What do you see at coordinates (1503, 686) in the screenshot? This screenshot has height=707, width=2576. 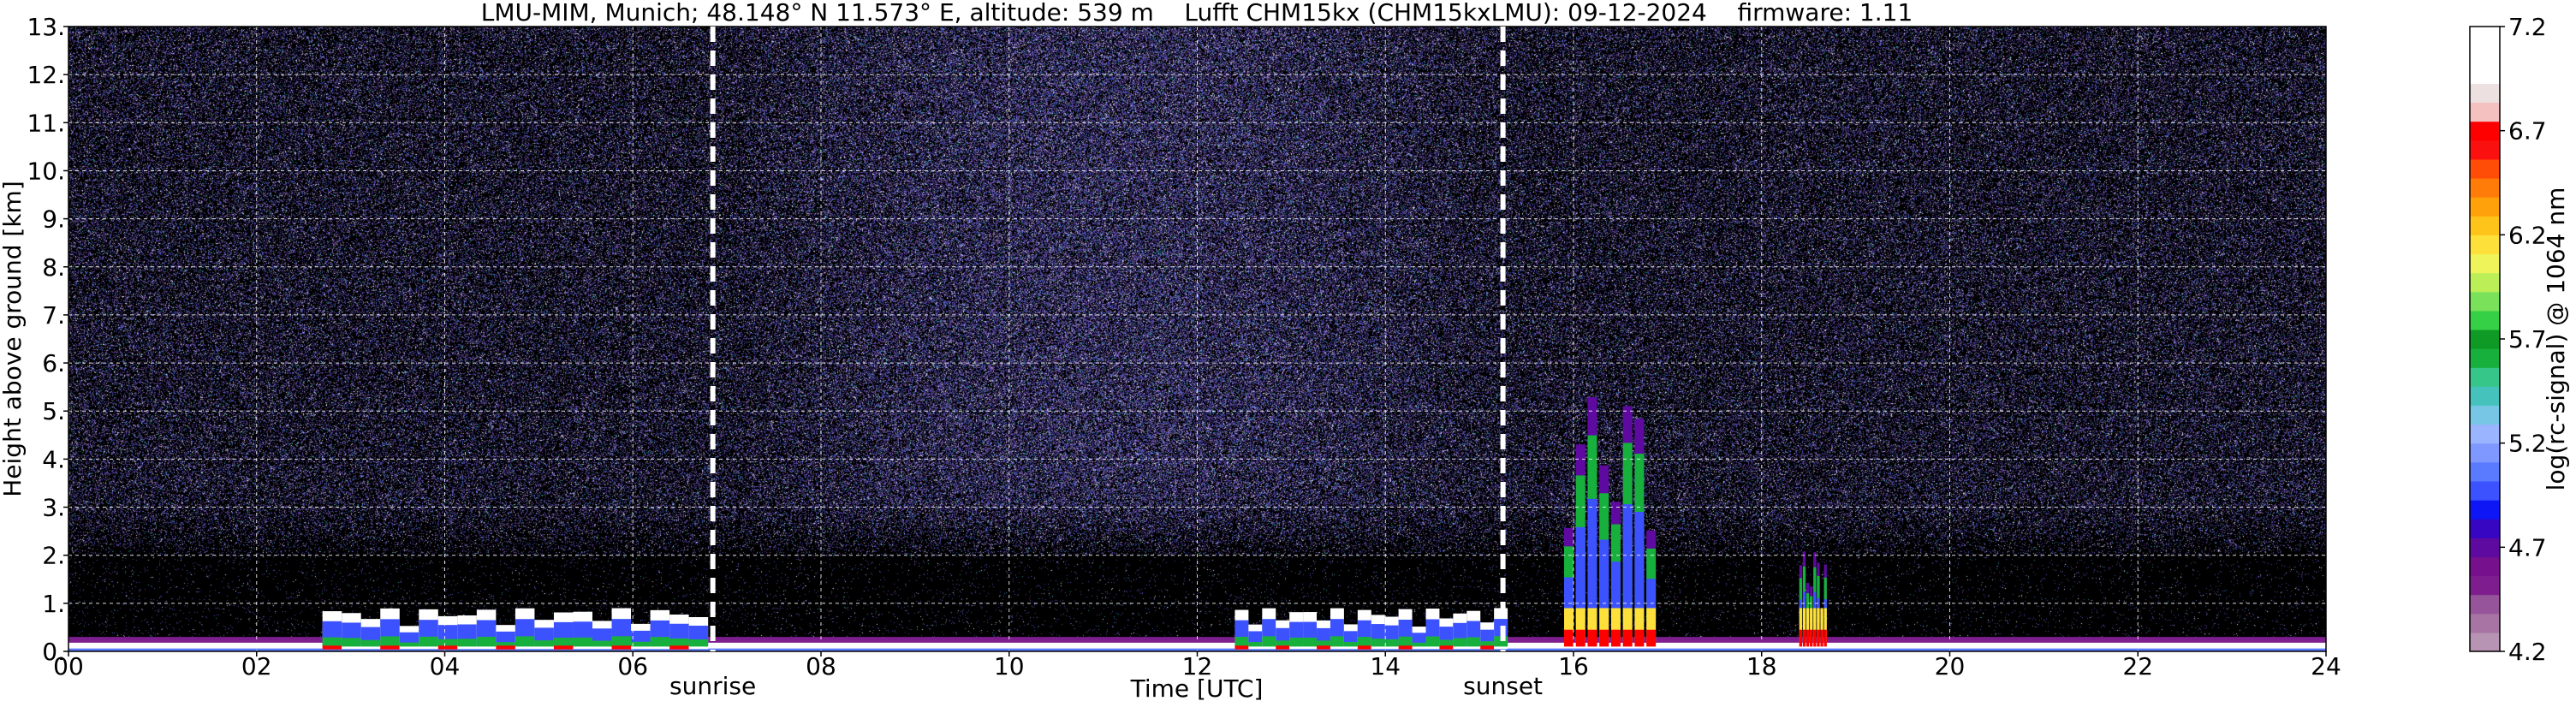 I see `sun-event-label: sunset` at bounding box center [1503, 686].